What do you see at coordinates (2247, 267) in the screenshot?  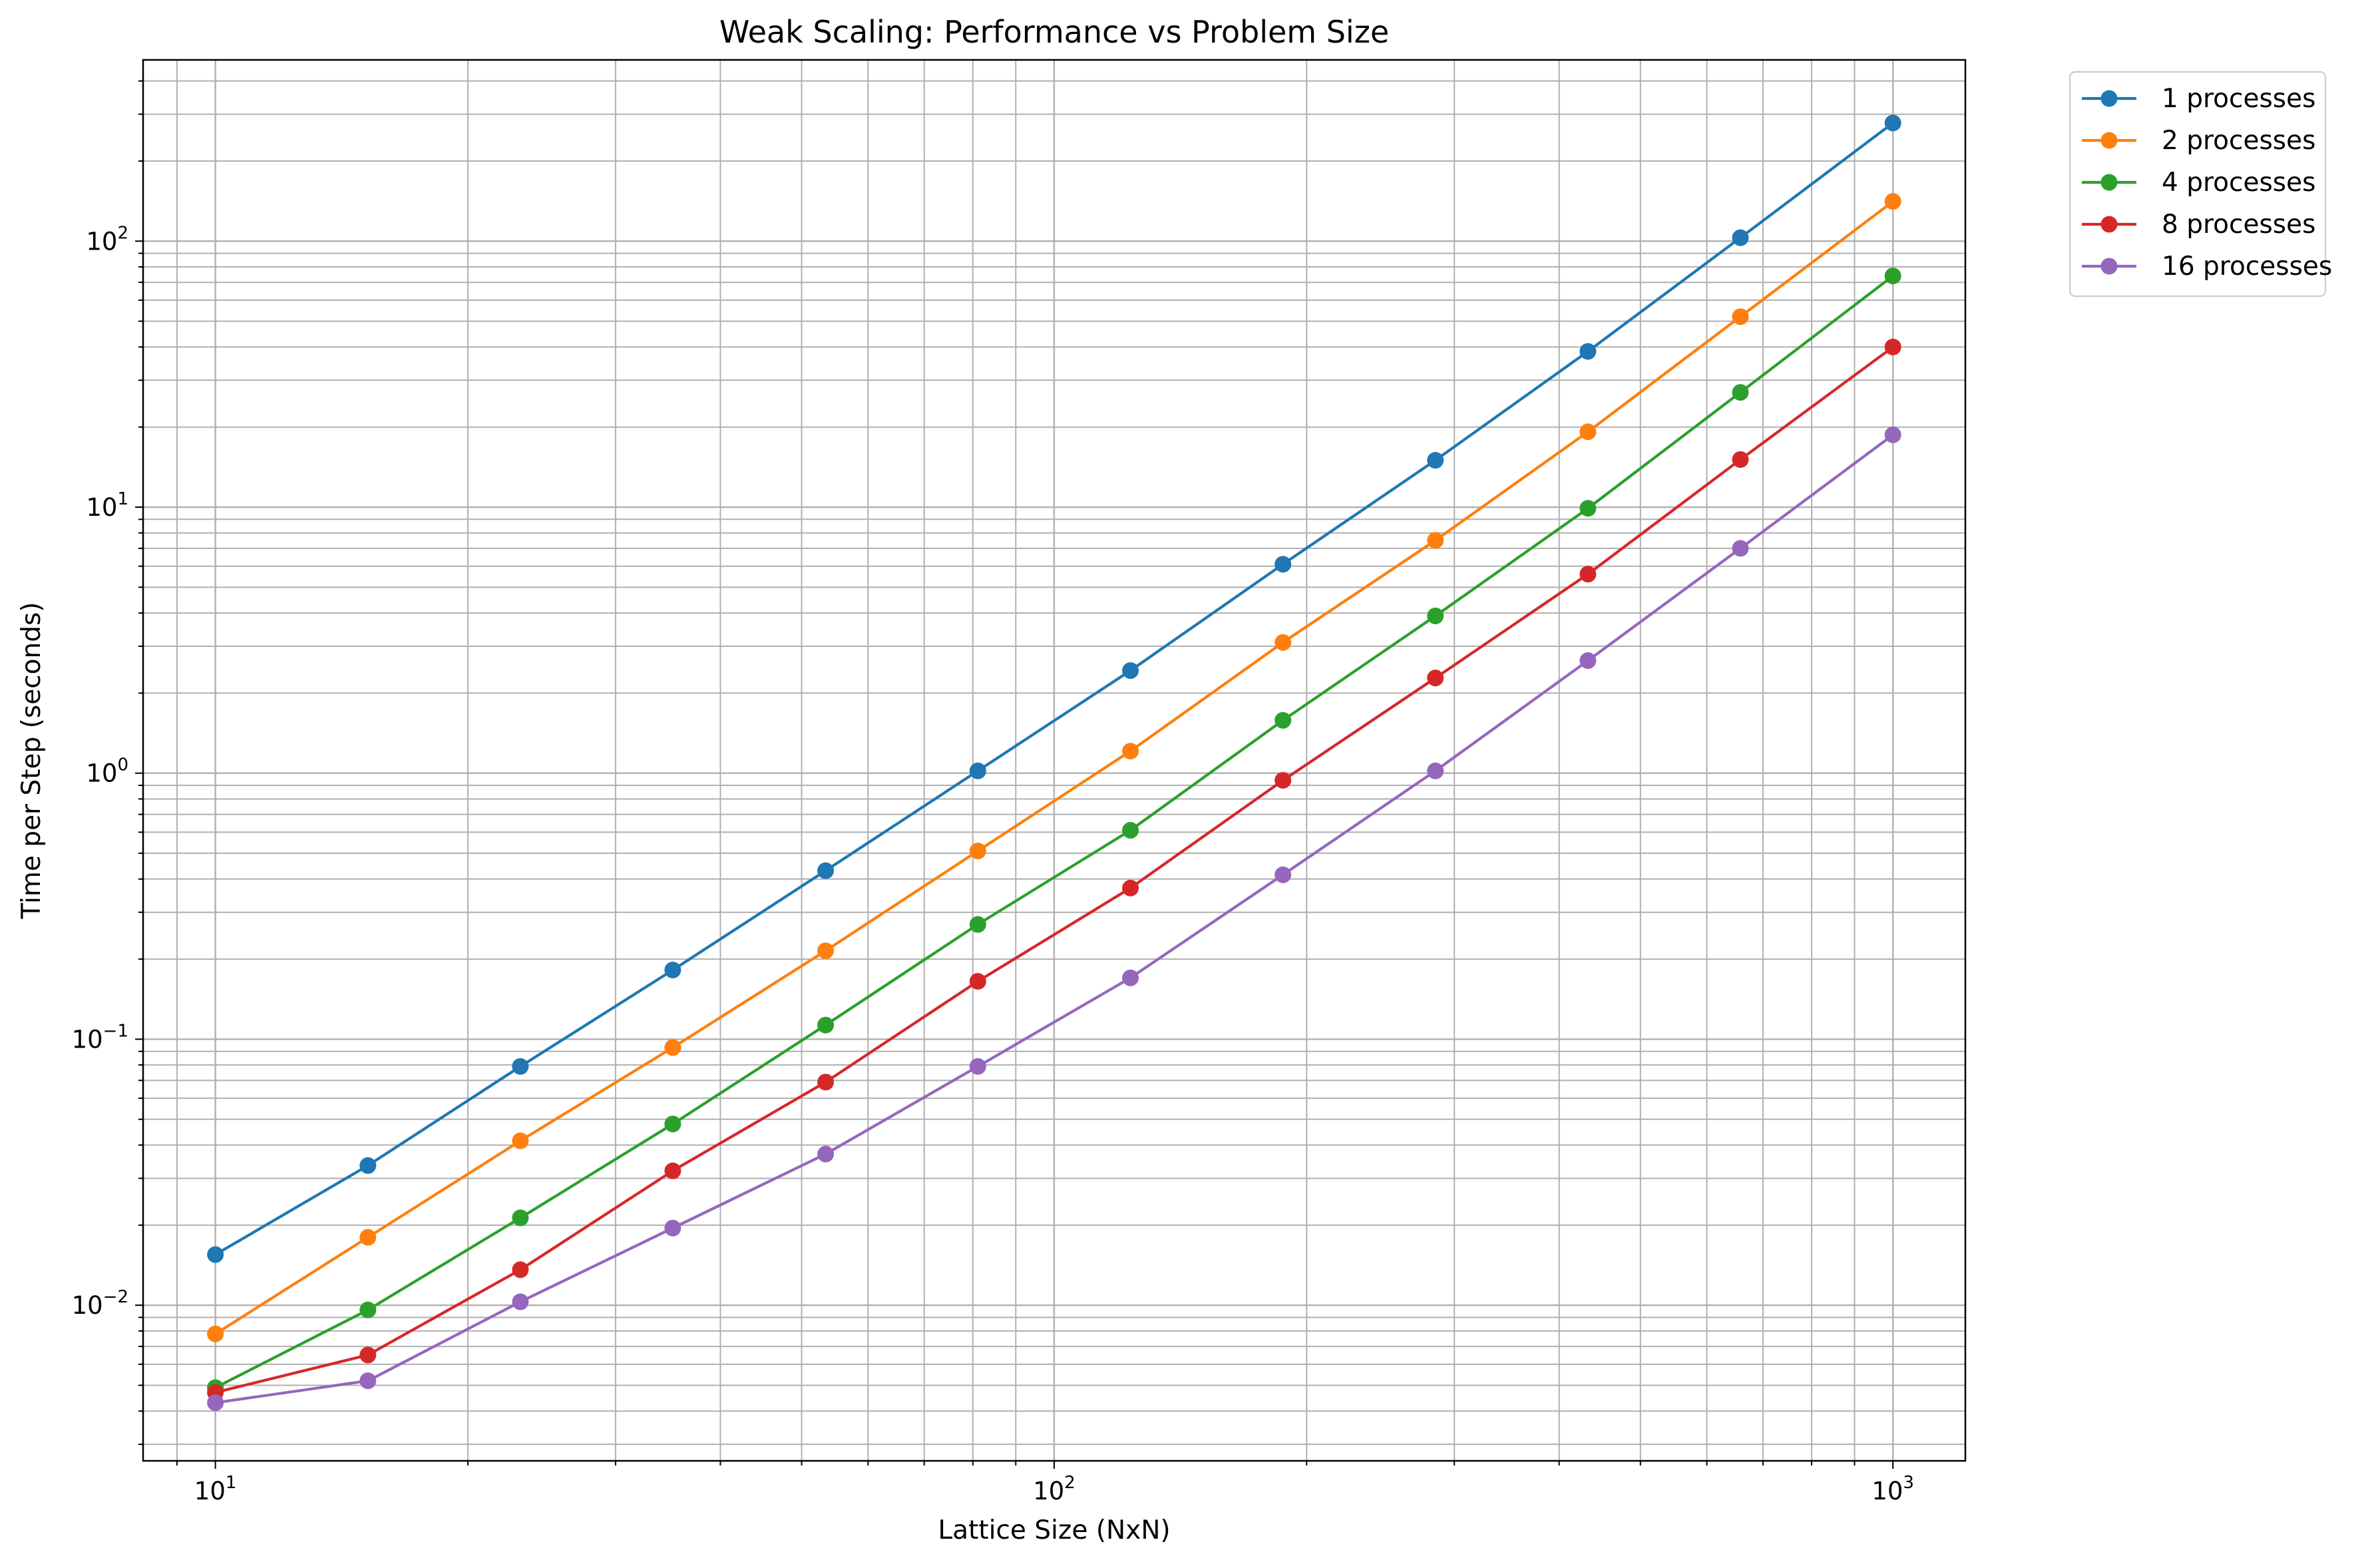 I see `legend-label: 16 processes` at bounding box center [2247, 267].